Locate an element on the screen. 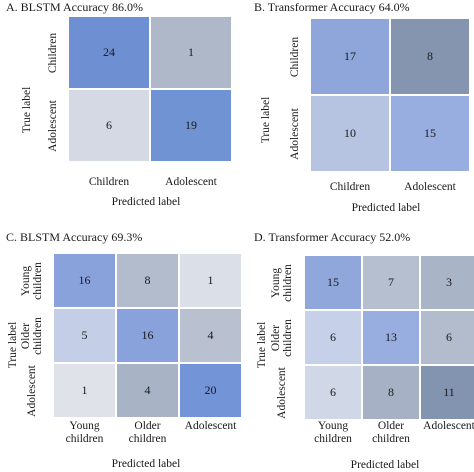  heatmap-cell: 7 is located at coordinates (391, 282).